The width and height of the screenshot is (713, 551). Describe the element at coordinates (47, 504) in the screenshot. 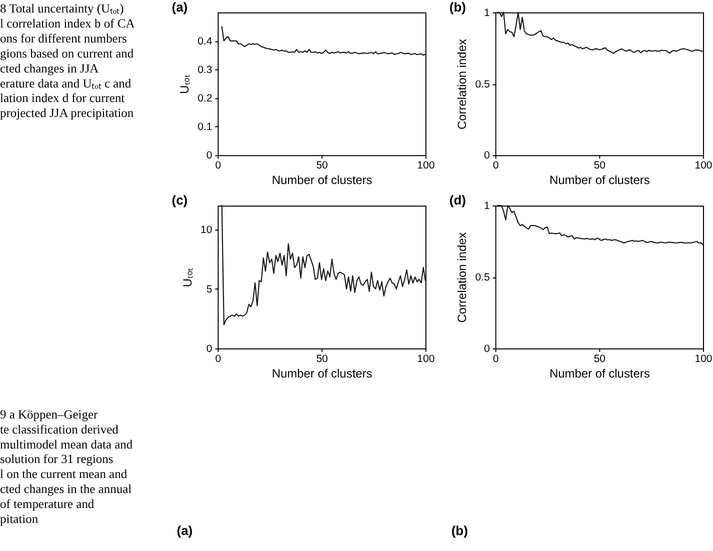

I see `text: of temperature and` at that location.